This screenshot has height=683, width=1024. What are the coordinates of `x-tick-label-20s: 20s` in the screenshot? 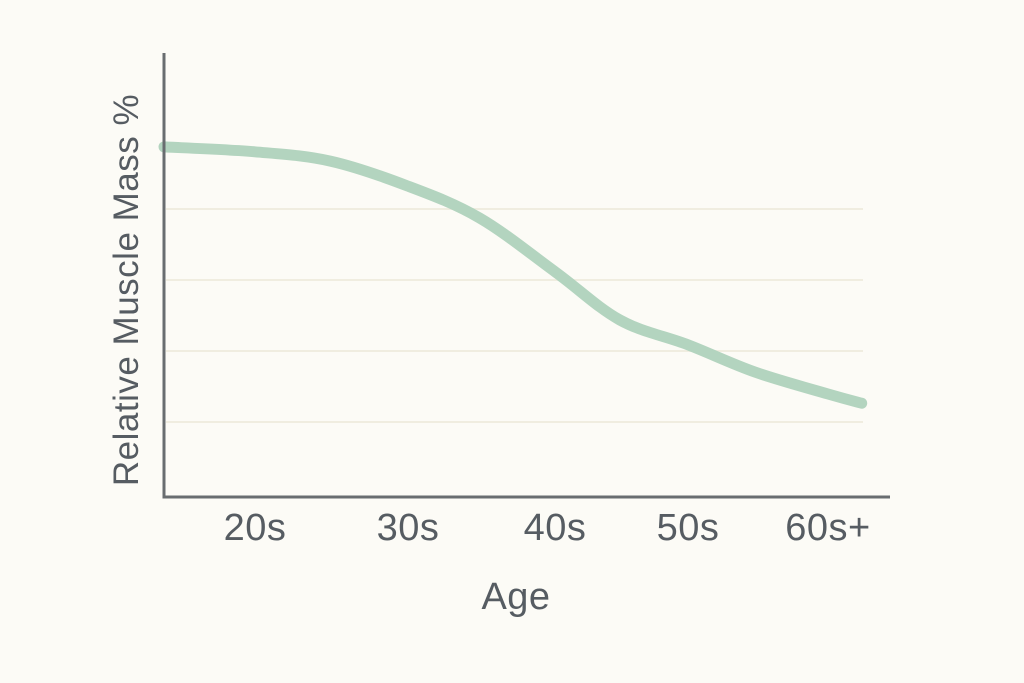 It's located at (255, 528).